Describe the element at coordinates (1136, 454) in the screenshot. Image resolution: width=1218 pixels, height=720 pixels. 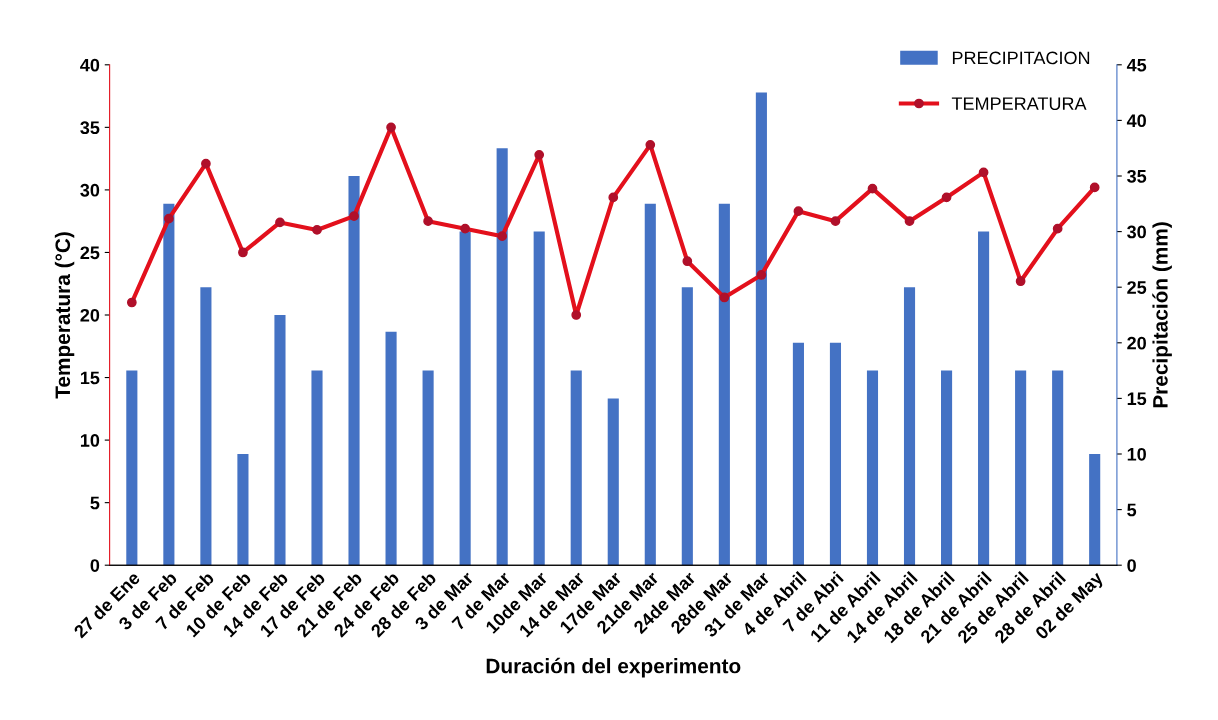
I see `y2-tick-label: 10` at that location.